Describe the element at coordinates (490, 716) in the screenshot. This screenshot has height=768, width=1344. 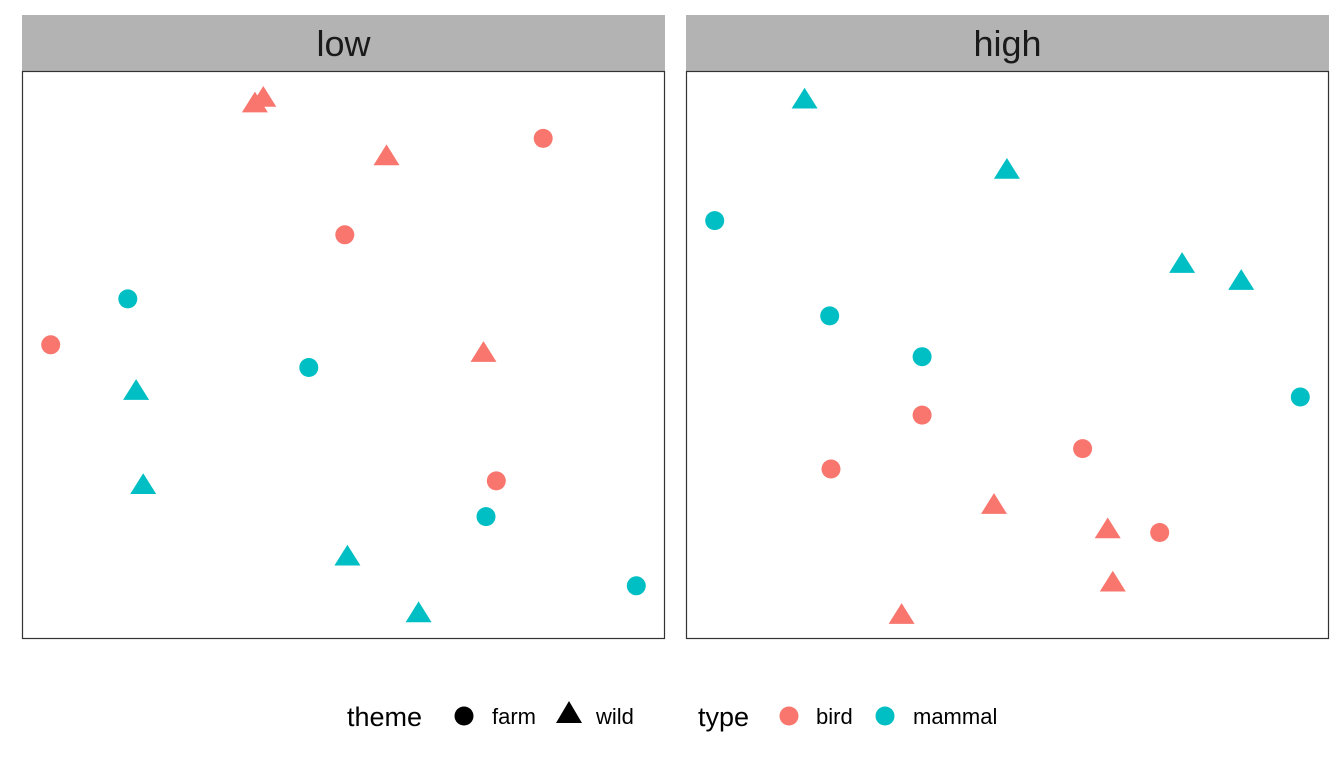
I see `legend-theme: theme farm wild` at that location.